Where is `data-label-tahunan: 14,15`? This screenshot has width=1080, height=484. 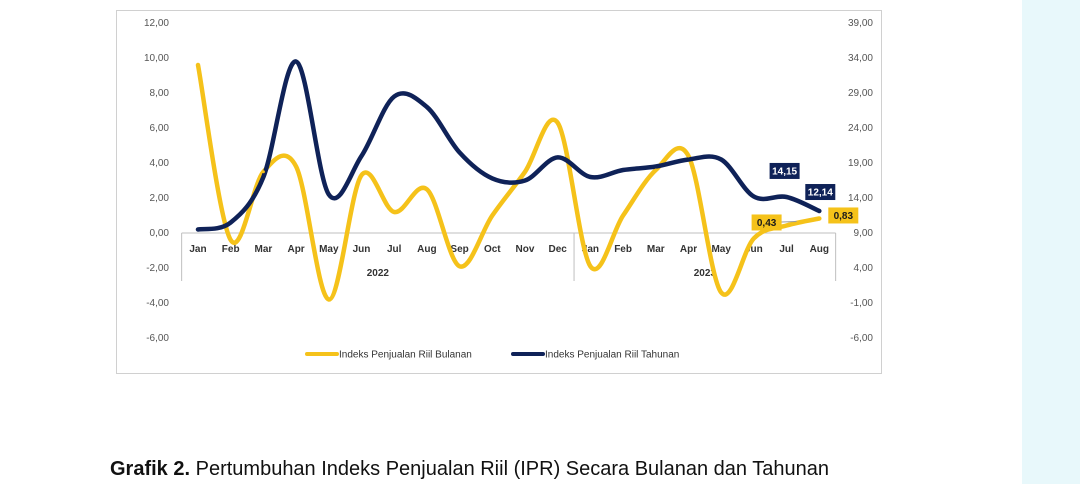 data-label-tahunan: 14,15 is located at coordinates (784, 171).